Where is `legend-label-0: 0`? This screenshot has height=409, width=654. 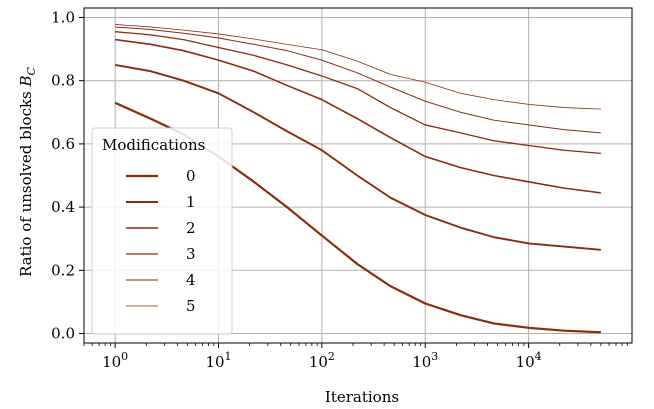
legend-label-0: 0 is located at coordinates (191, 176).